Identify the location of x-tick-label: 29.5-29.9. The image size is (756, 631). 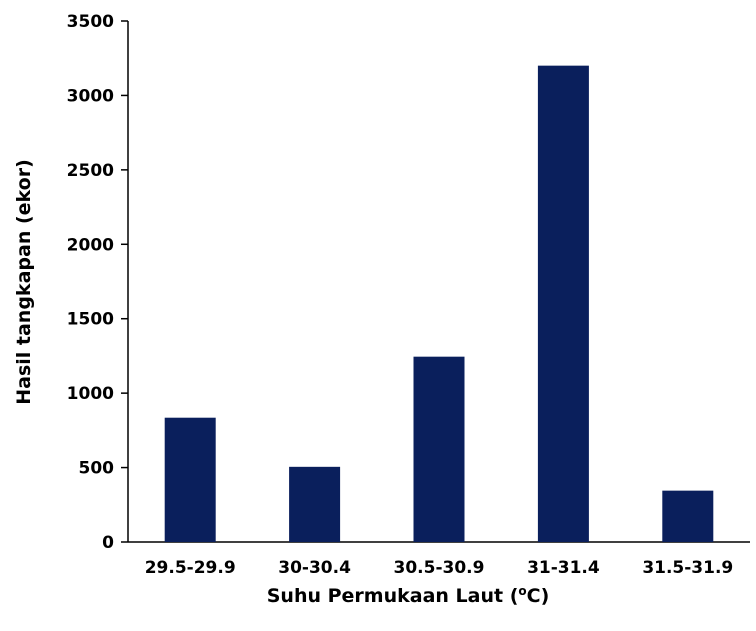
(190, 568).